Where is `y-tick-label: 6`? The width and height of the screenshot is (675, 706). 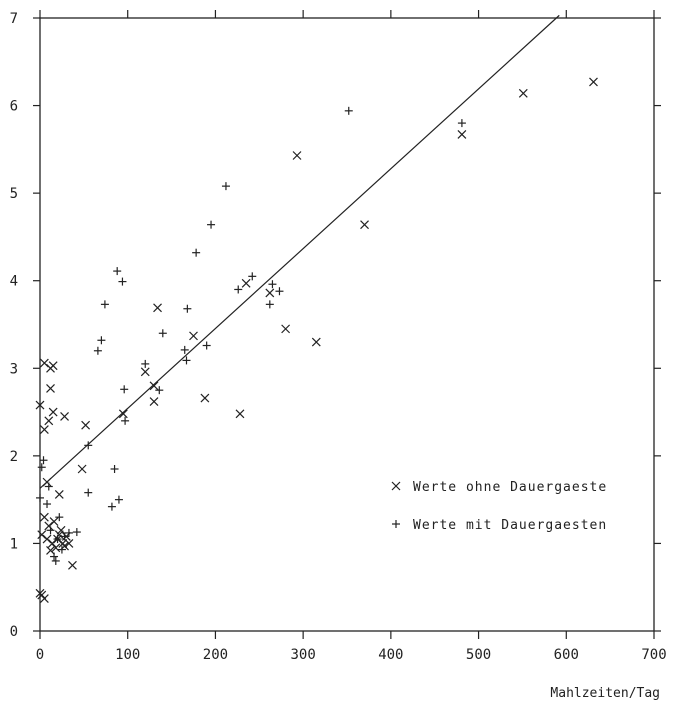 y-tick-label: 6 is located at coordinates (14, 107).